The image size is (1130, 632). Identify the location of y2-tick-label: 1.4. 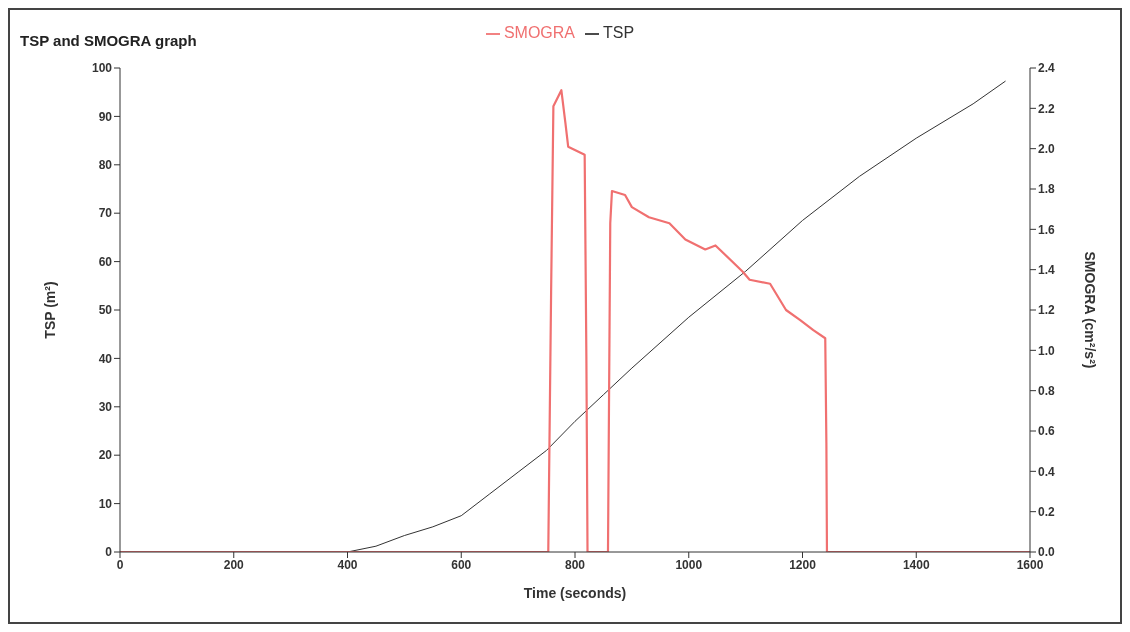
(1047, 269).